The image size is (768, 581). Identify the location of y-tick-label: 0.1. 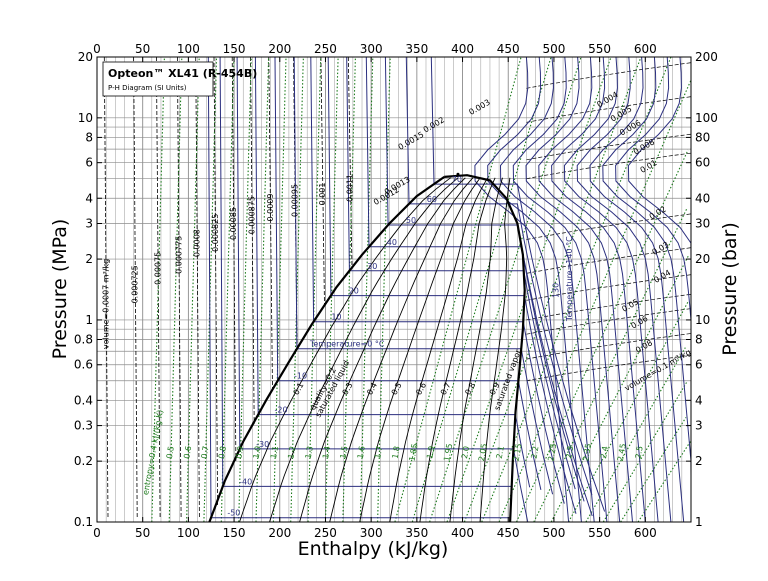
(83, 522).